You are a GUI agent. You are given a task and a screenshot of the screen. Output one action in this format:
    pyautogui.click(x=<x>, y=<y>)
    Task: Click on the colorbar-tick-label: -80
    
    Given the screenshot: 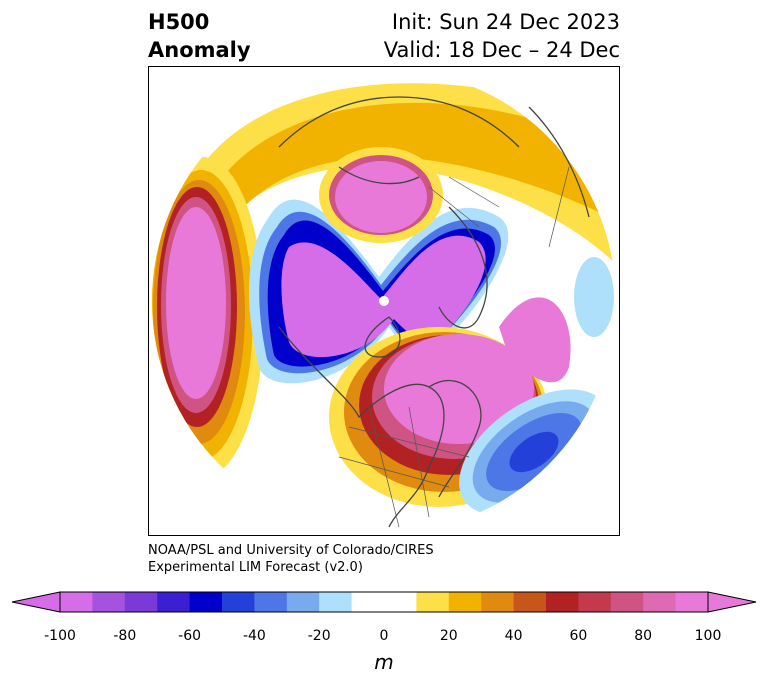 What is the action you would take?
    pyautogui.click(x=125, y=636)
    